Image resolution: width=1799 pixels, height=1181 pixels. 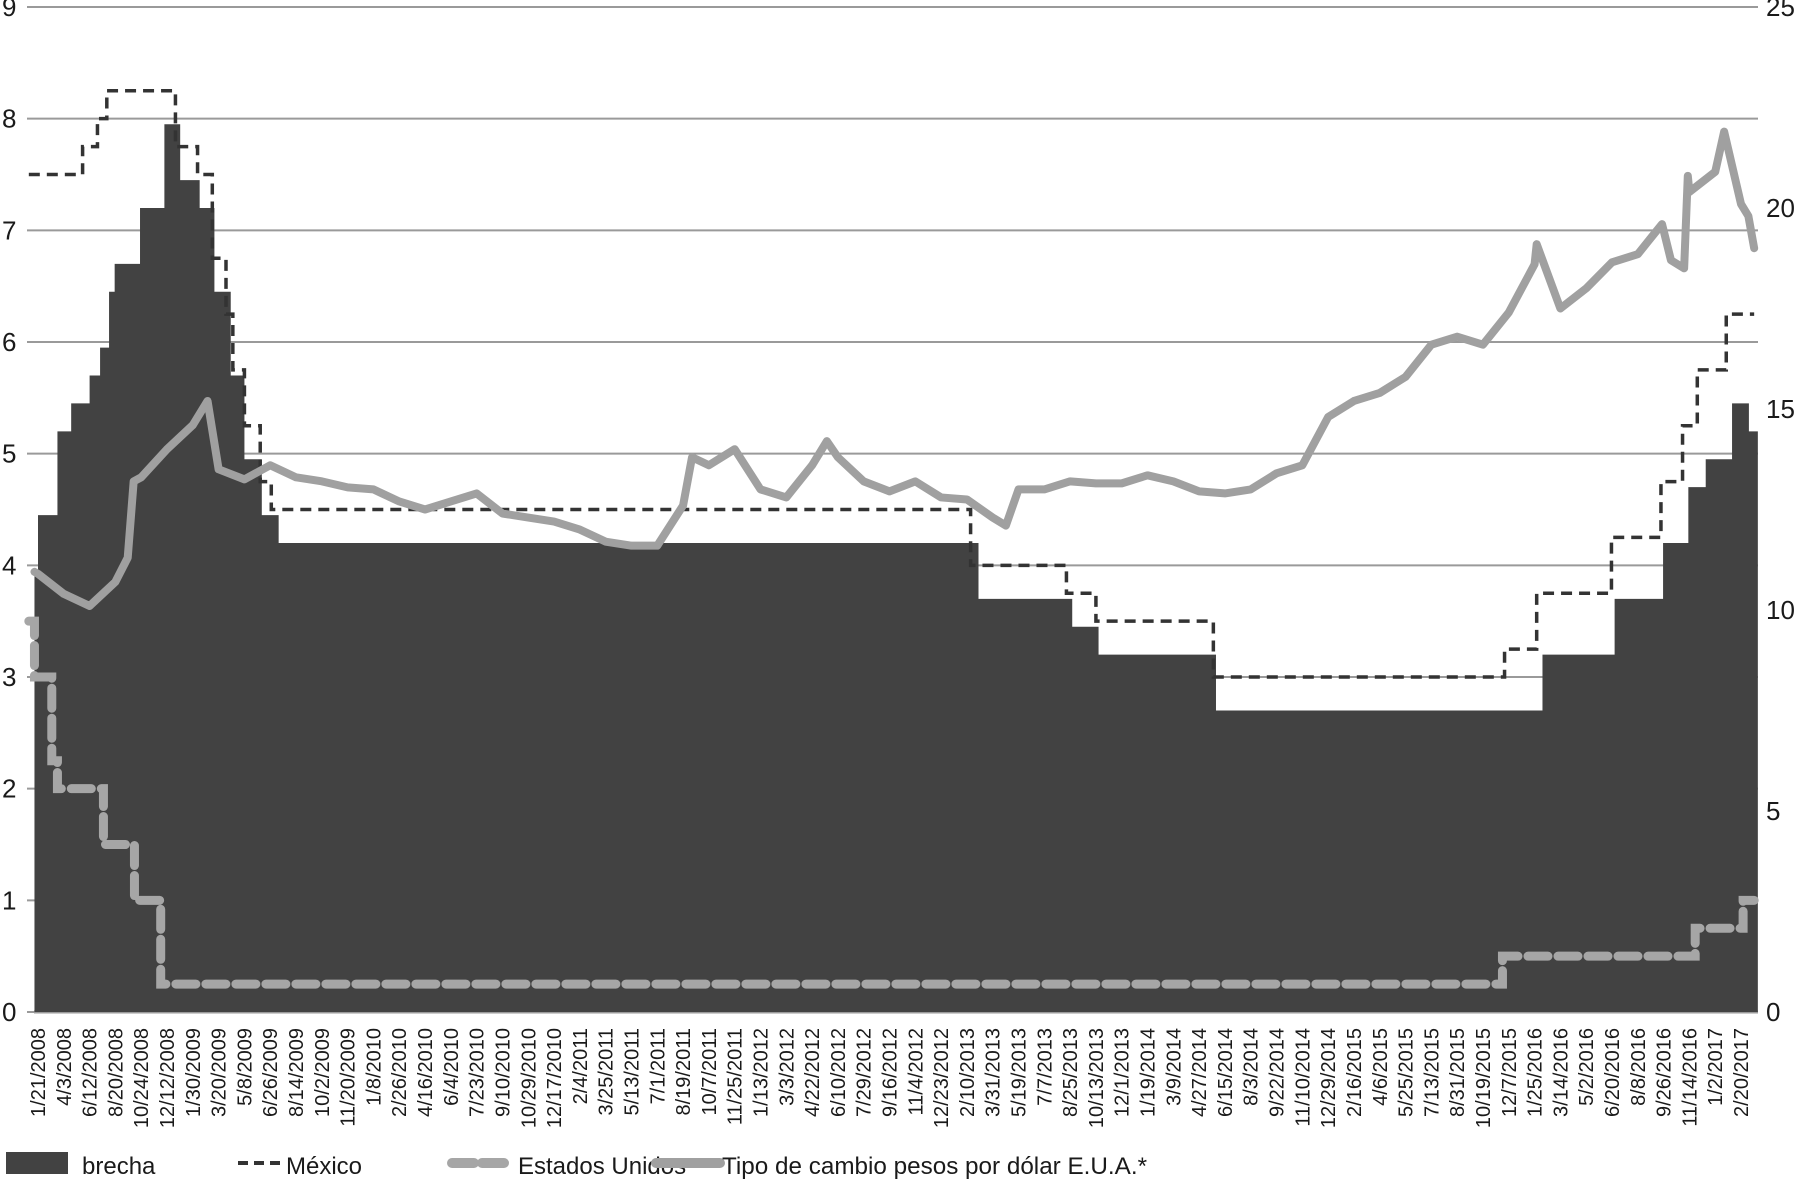 I want to click on x-tick-label: 11/20/2009, so click(x=349, y=1077).